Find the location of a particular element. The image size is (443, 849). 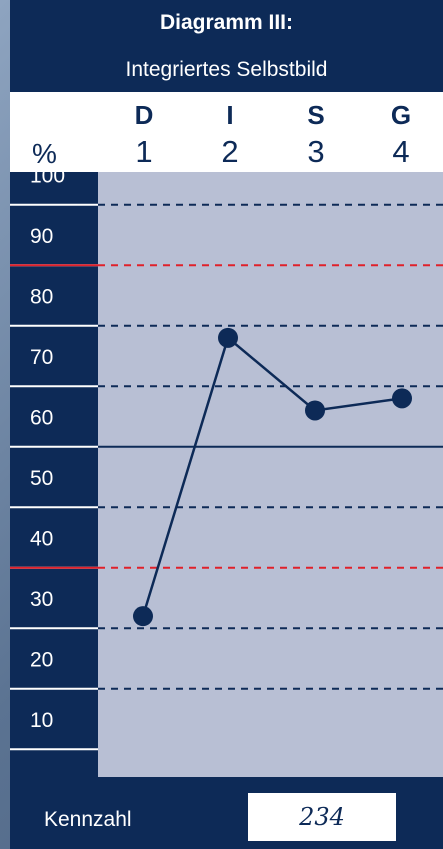

column-letter-s: S is located at coordinates (316, 115).